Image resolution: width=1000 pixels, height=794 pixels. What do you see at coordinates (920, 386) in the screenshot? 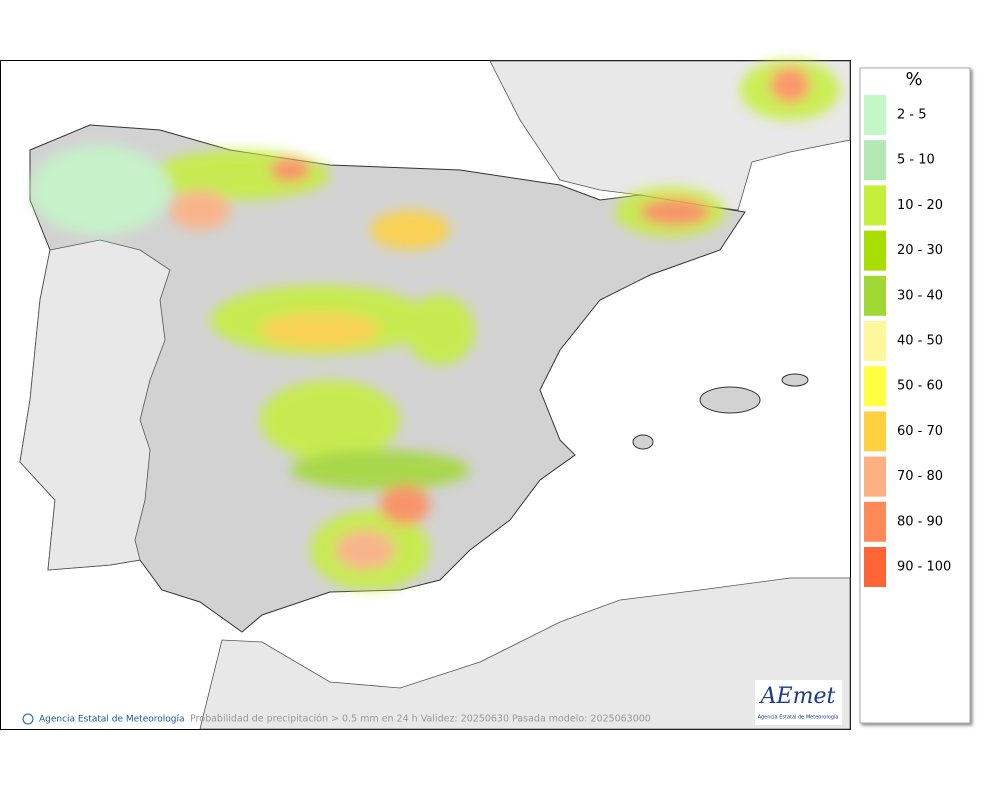
I see `legend-label: 50 - 60` at bounding box center [920, 386].